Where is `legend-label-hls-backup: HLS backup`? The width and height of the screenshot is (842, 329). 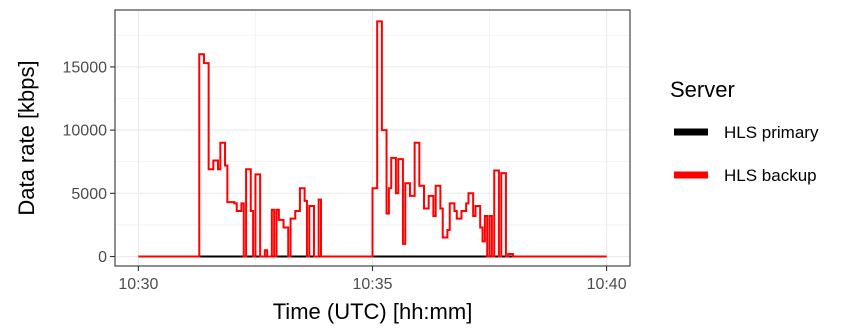
legend-label-hls-backup: HLS backup is located at coordinates (770, 175).